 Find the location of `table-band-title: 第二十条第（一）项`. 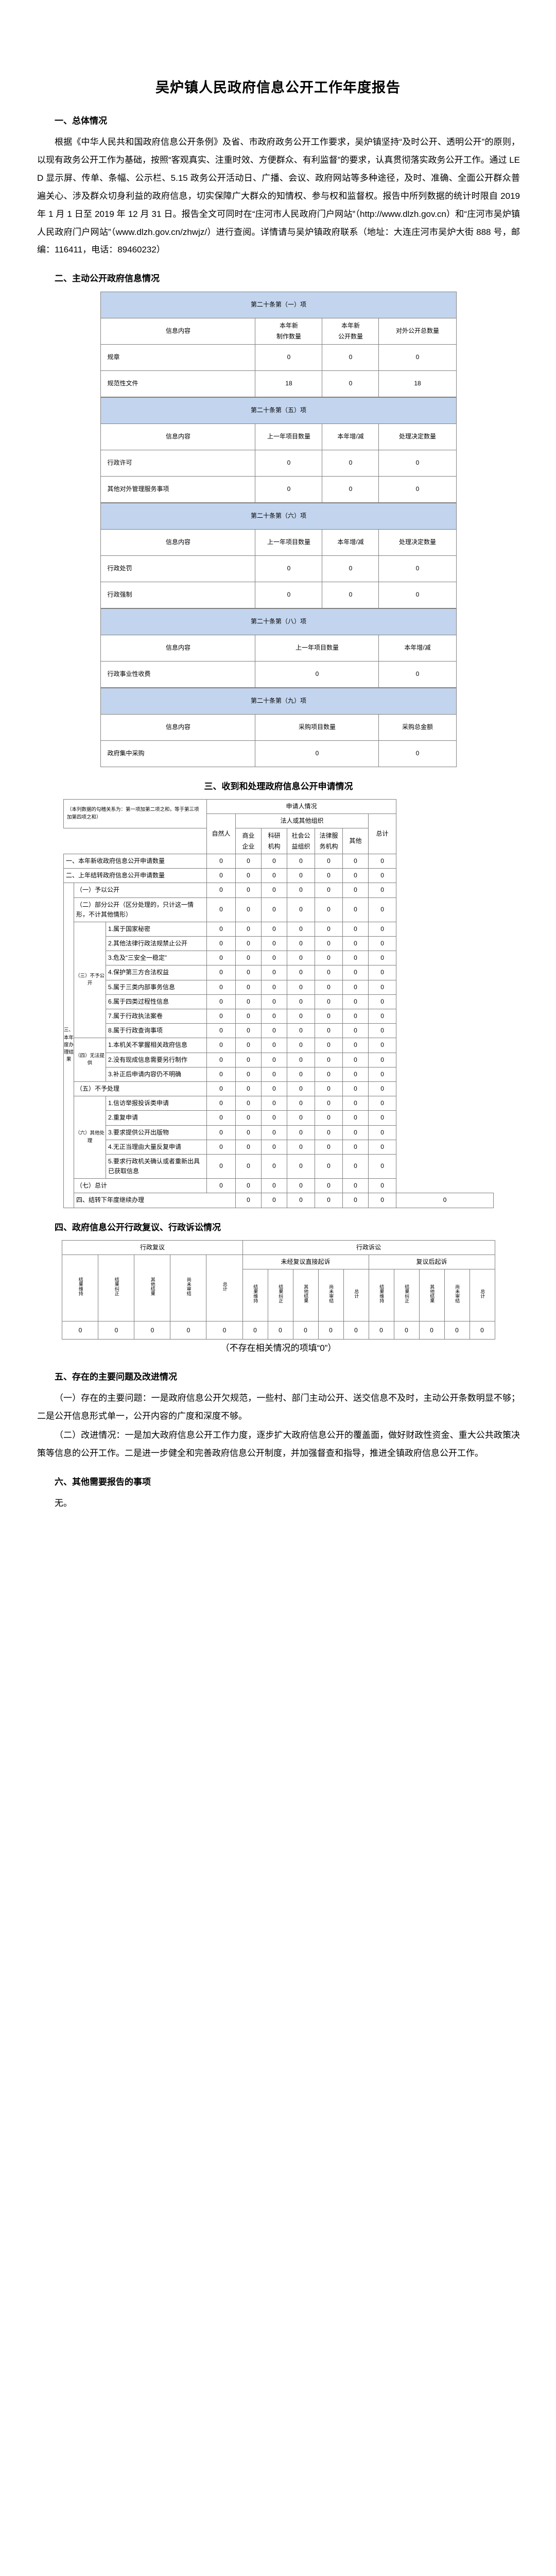

table-band-title: 第二十条第（一）项 is located at coordinates (278, 305).